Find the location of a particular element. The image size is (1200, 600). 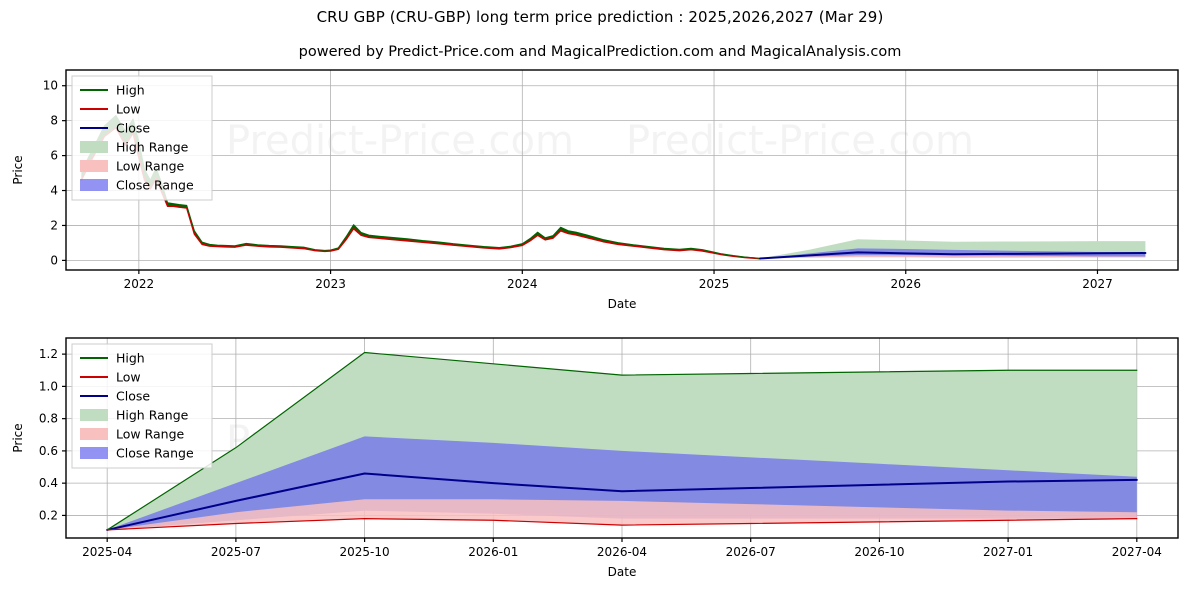

x-axis-tick-label: 2026-10 is located at coordinates (879, 552).